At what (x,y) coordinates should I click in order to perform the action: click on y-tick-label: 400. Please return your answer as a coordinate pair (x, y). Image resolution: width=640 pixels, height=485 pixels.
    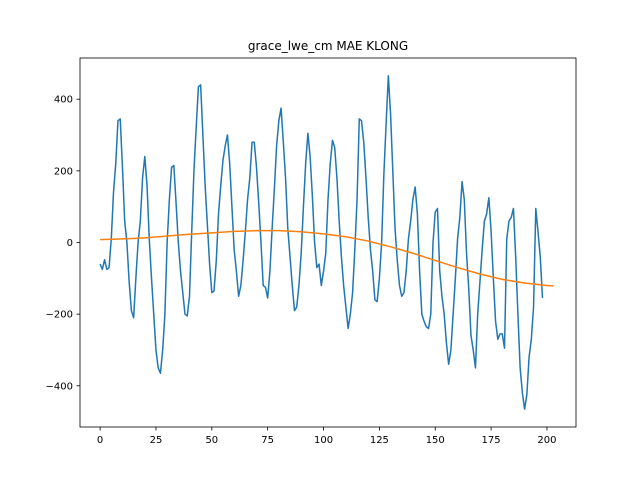
    Looking at the image, I should click on (63, 100).